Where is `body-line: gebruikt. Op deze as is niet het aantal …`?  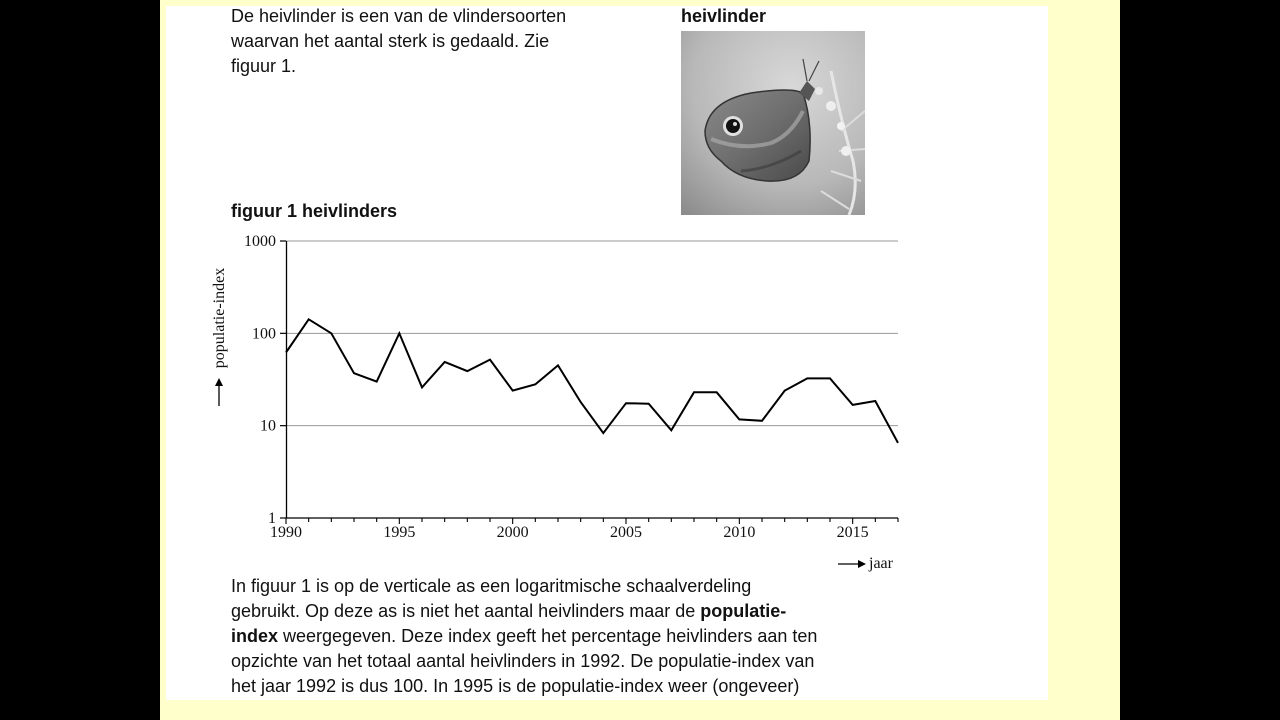
body-line: gebruikt. Op deze as is niet het aantal … is located at coordinates (581, 611).